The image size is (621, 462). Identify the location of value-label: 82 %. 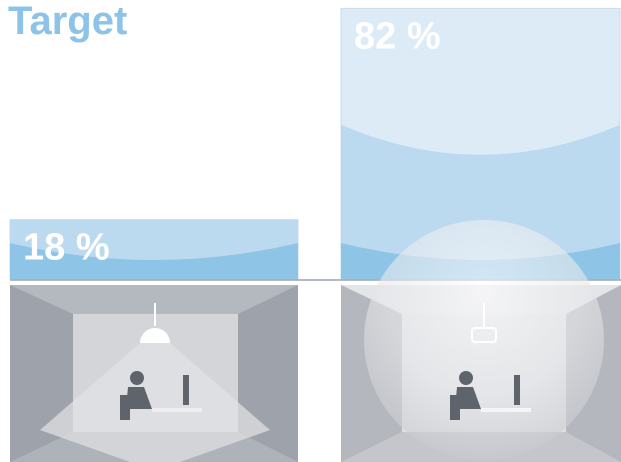
(397, 36).